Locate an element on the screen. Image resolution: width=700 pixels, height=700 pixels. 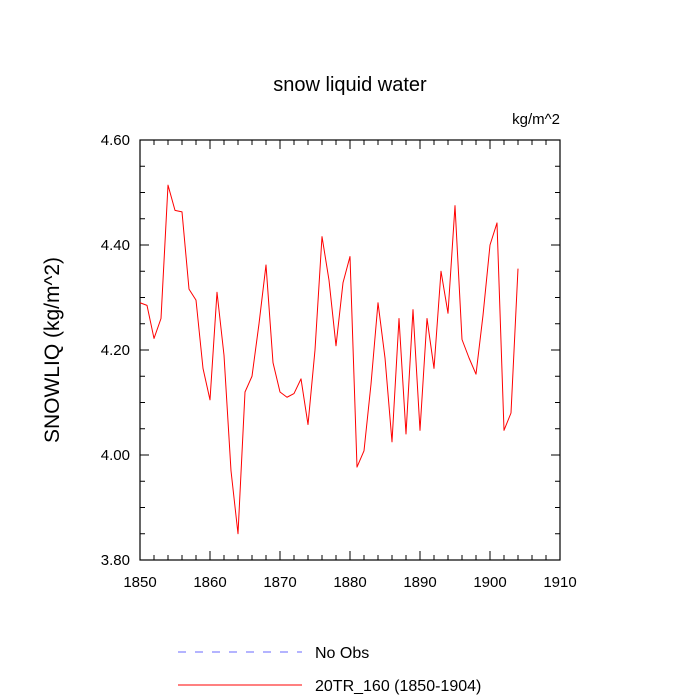
y-tick-label: 3.80 is located at coordinates (115, 560).